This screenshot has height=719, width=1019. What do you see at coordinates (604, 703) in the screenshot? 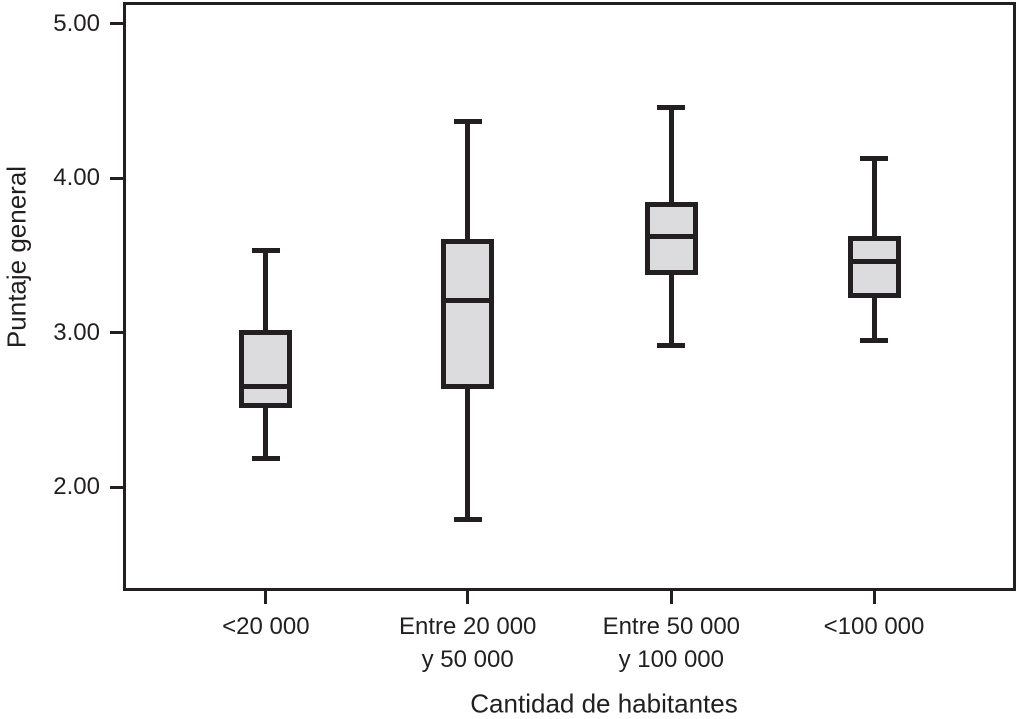
I see `x-axis-title: Cantidad de habitantes` at bounding box center [604, 703].